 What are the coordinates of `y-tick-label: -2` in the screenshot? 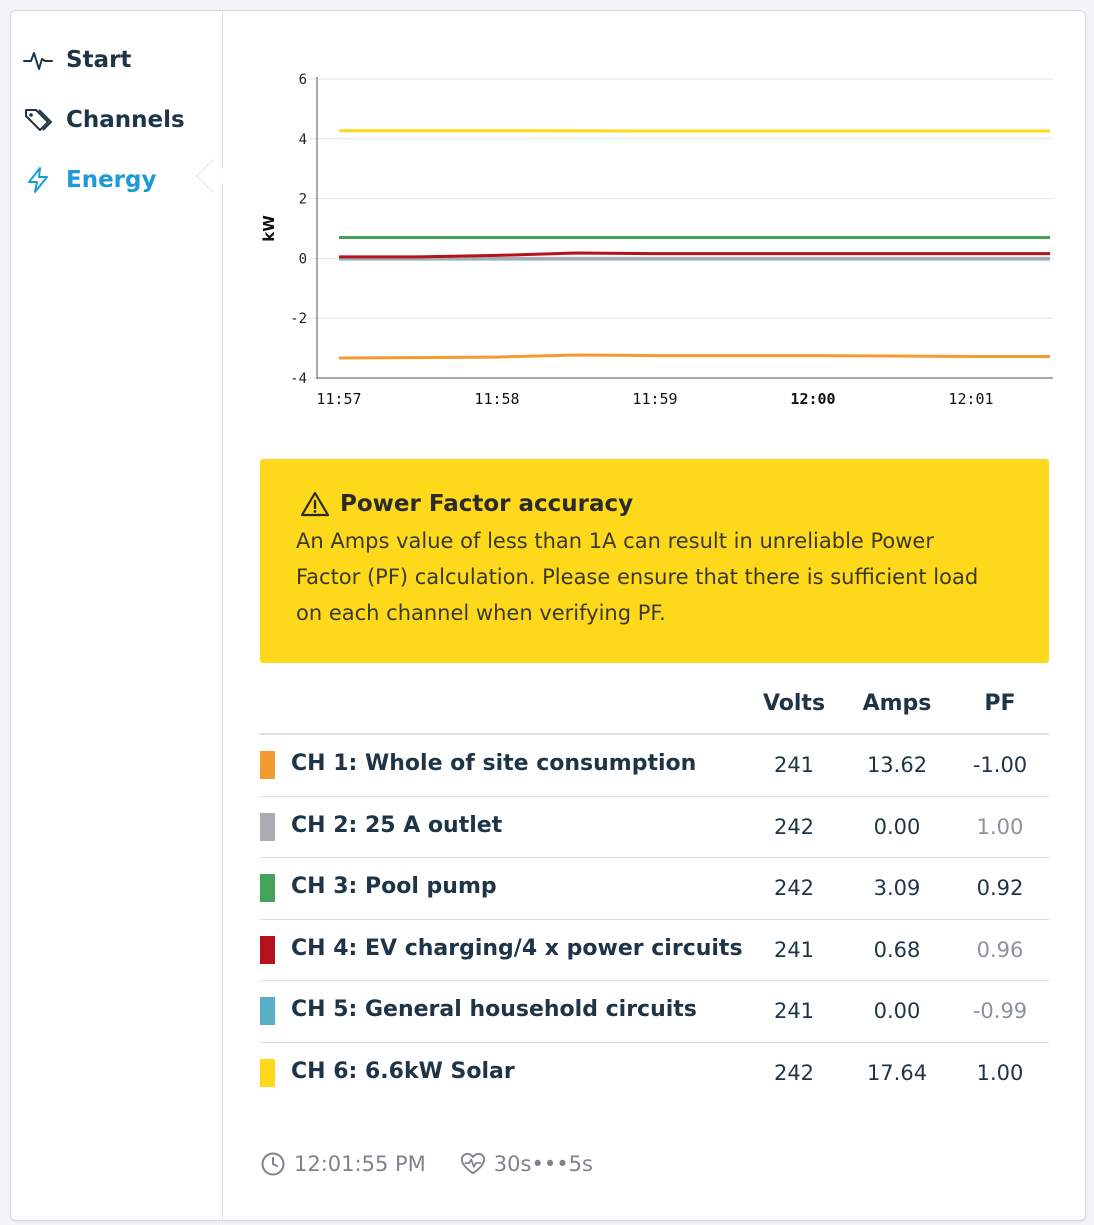 It's located at (298, 319).